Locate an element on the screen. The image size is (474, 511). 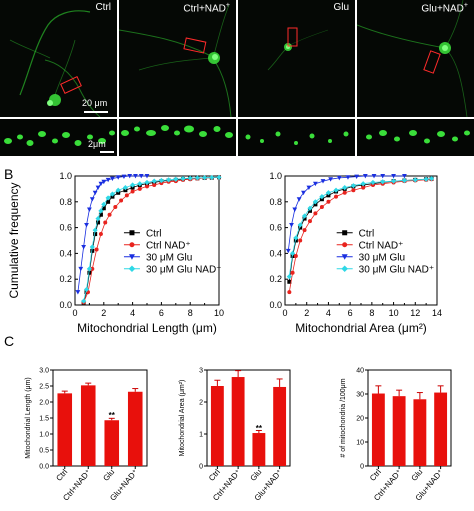
legend-label: 30 μM Glu is located at coordinates (169, 257).